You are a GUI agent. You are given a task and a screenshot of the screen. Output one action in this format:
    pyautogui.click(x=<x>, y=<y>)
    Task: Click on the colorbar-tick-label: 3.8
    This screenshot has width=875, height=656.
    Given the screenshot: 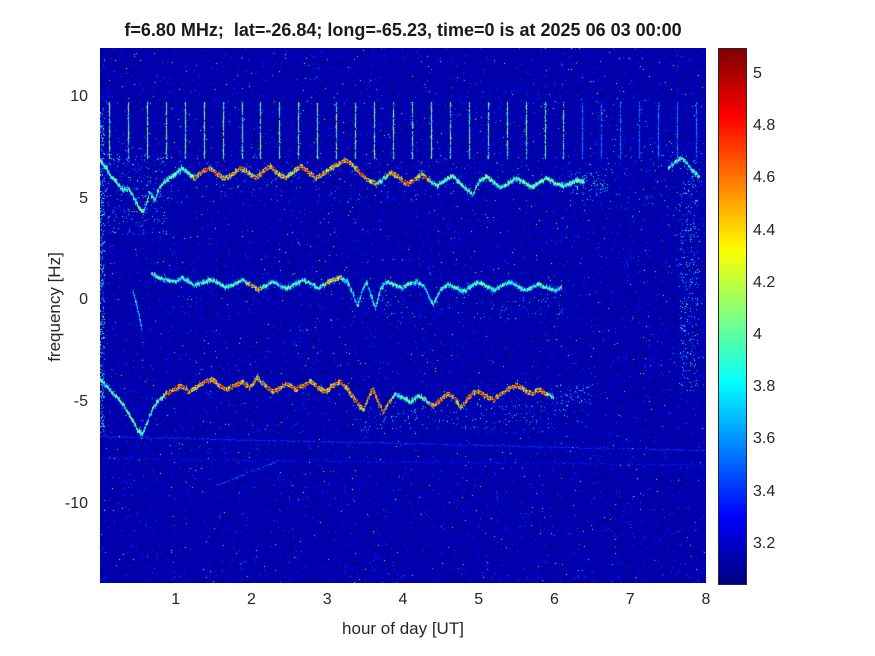 What is the action you would take?
    pyautogui.click(x=764, y=387)
    